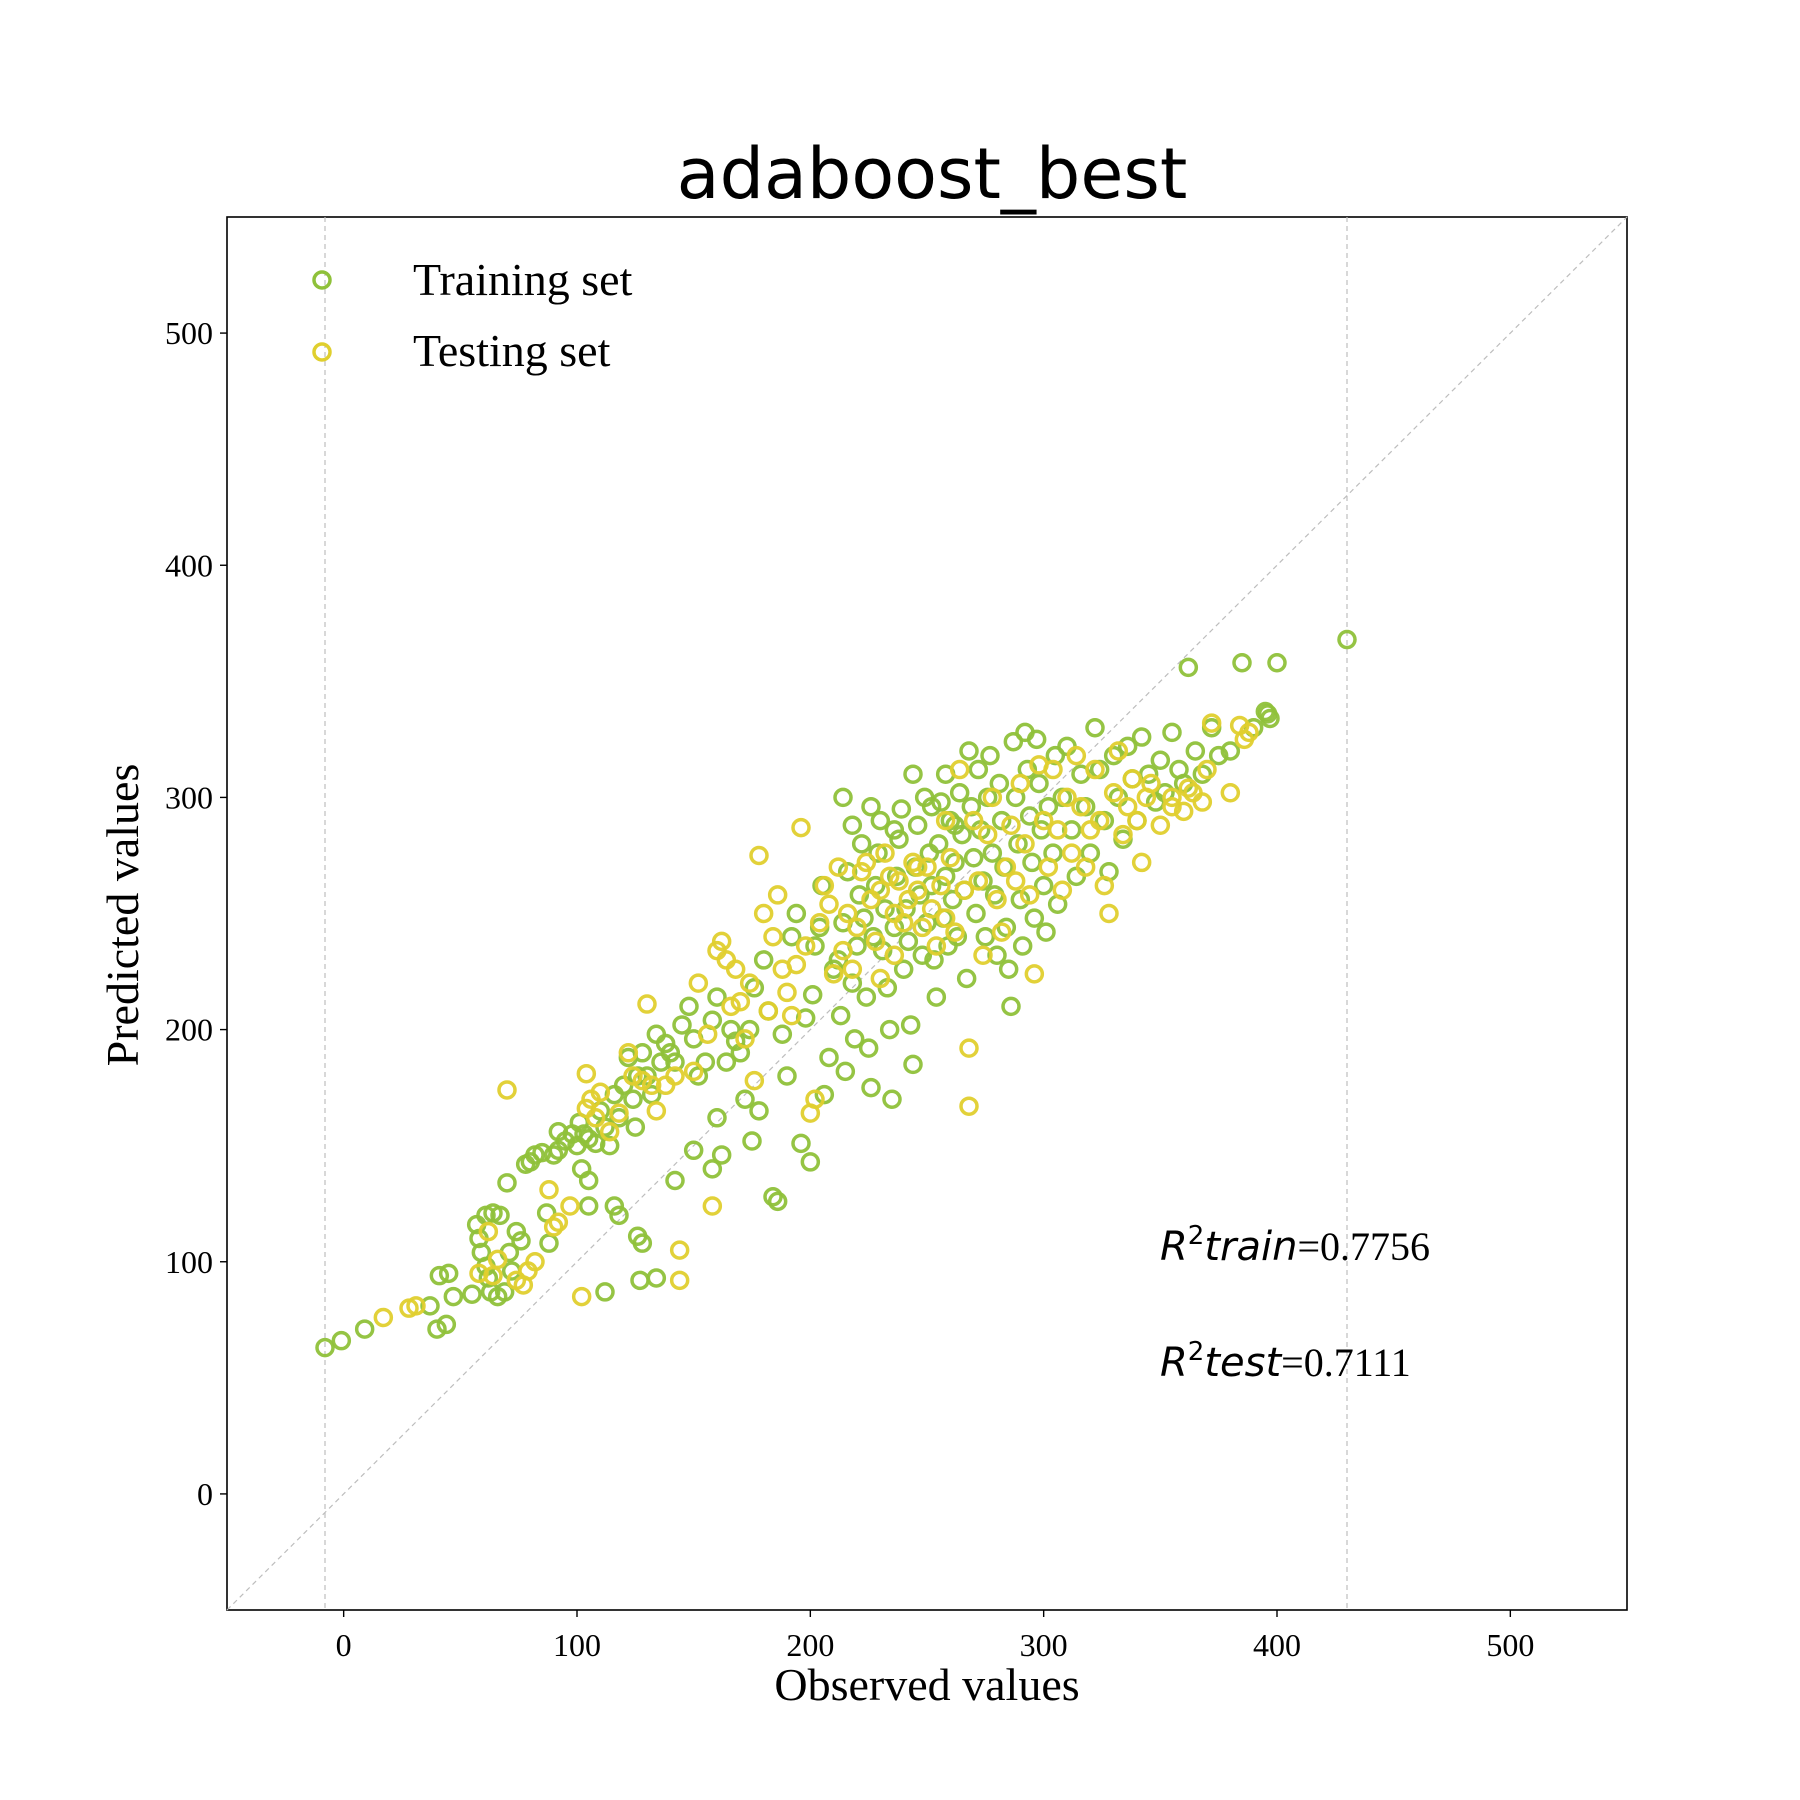 The width and height of the screenshot is (1800, 1800). Describe the element at coordinates (189, 797) in the screenshot. I see `y-tick-label: 300` at that location.